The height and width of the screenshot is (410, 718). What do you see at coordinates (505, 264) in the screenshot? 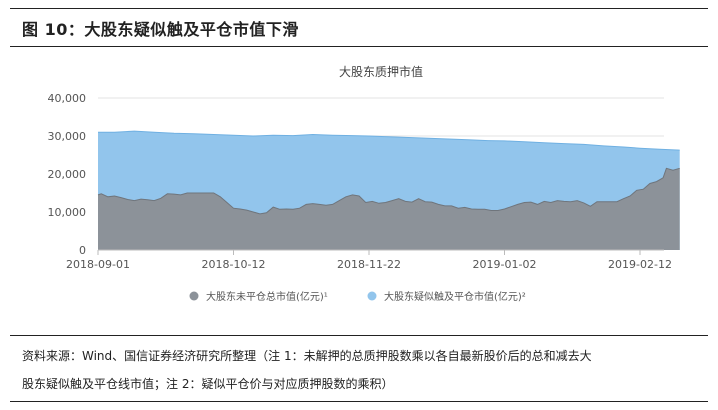
I see `x-tick-label: 2019-01-02` at bounding box center [505, 264].